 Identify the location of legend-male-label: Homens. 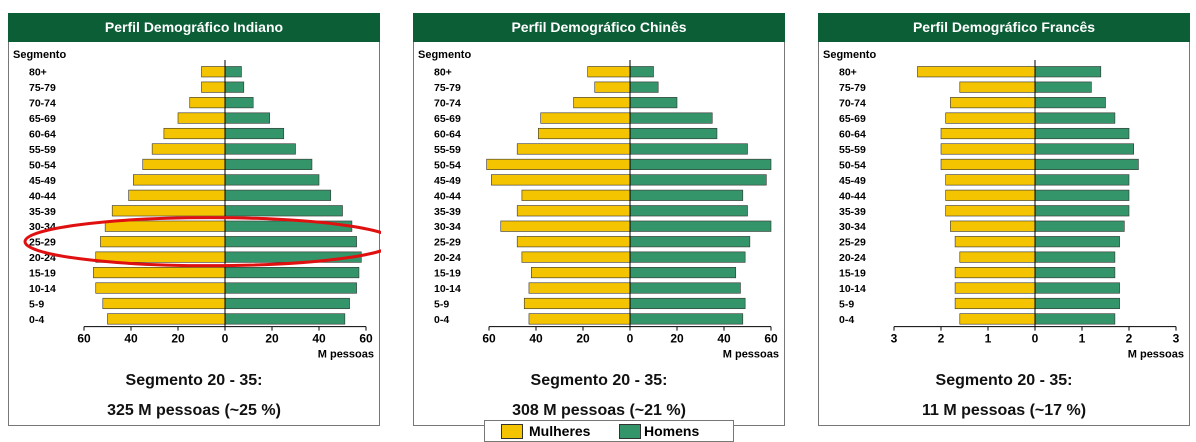
(672, 431).